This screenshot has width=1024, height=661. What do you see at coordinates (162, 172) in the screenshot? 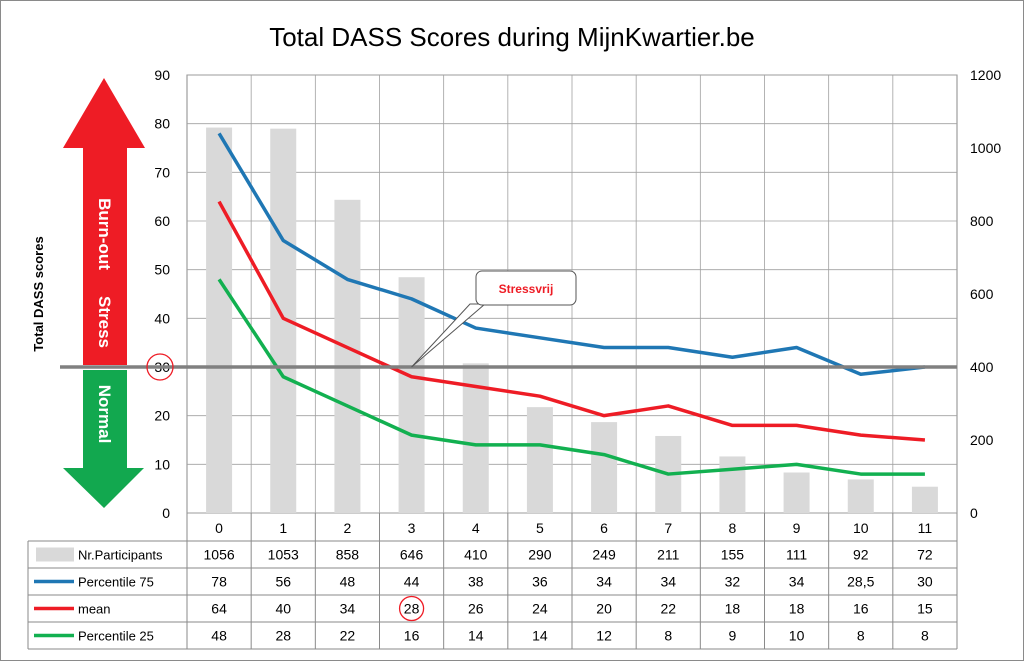
I see `y-tick-label: 70` at bounding box center [162, 172].